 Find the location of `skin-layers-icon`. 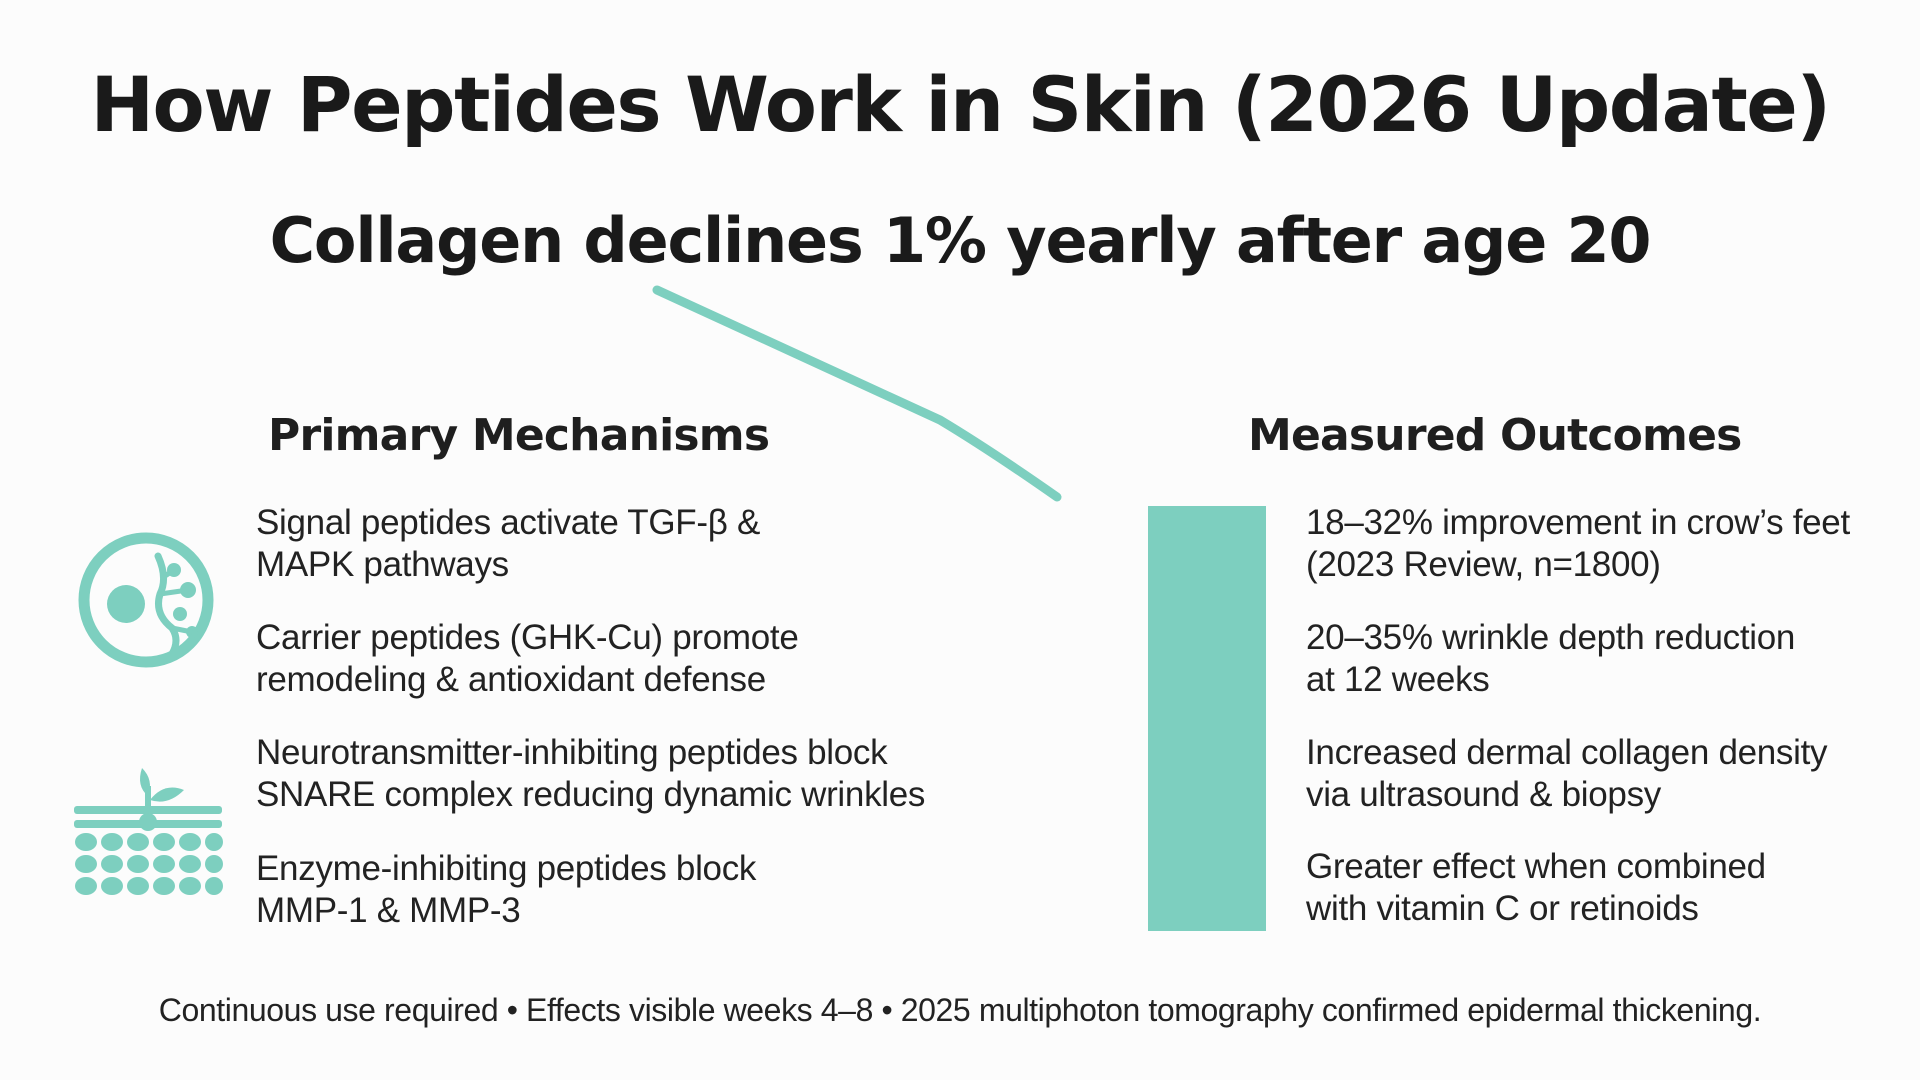

skin-layers-icon is located at coordinates (148, 831).